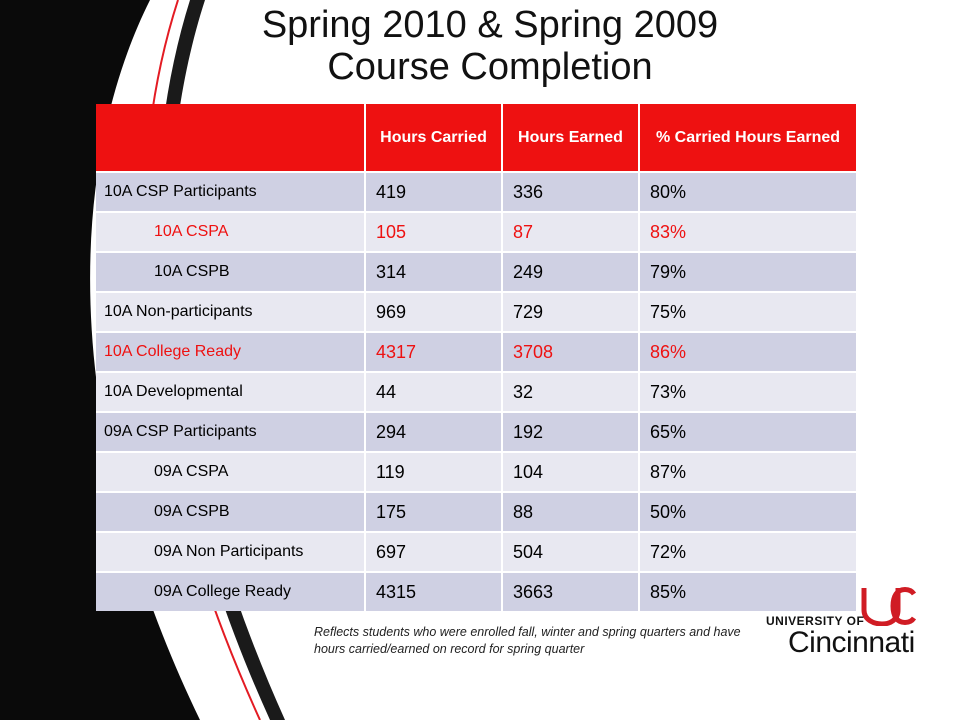 Image resolution: width=960 pixels, height=720 pixels. Describe the element at coordinates (569, 191) in the screenshot. I see `row-hours-earned: 336` at that location.